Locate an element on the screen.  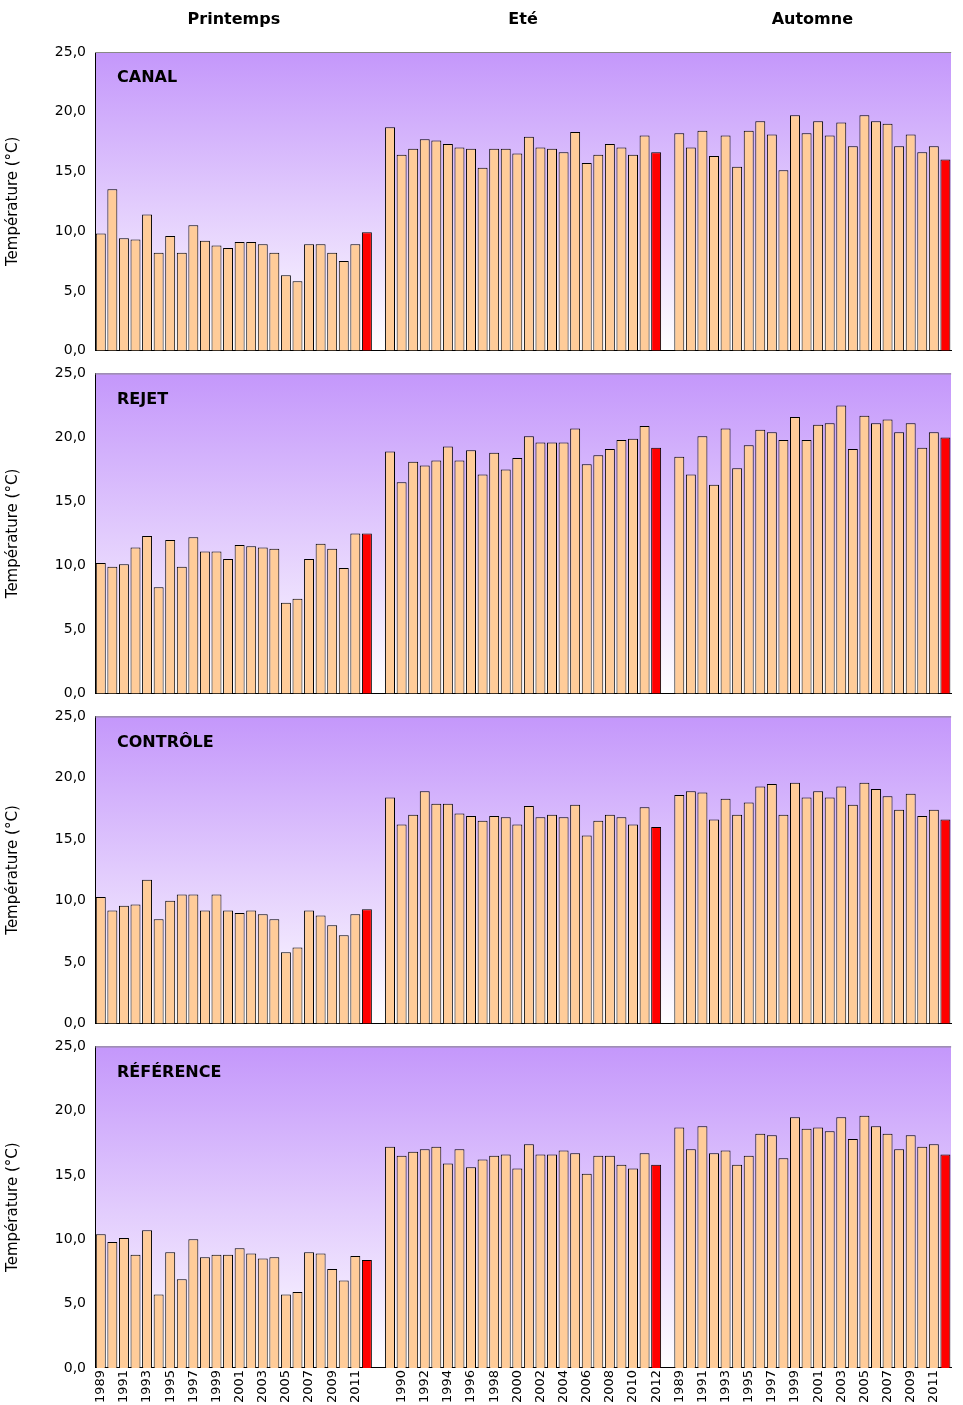
x-tick-label: 1990 is located at coordinates (400, 1386).